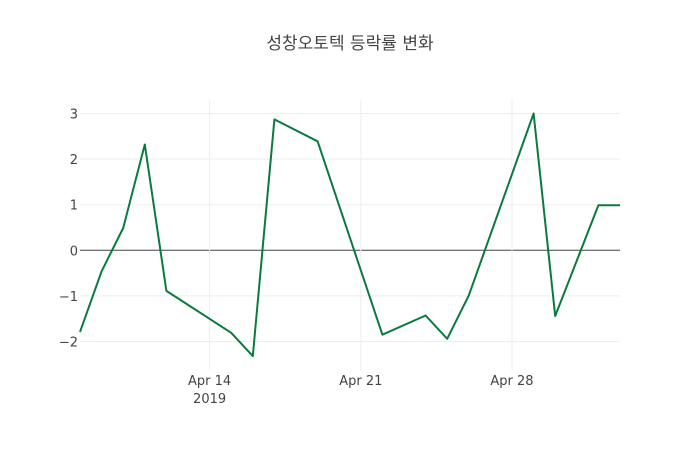 Image resolution: width=700 pixels, height=450 pixels. Describe the element at coordinates (68, 297) in the screenshot. I see `y-tick-label: −1` at that location.